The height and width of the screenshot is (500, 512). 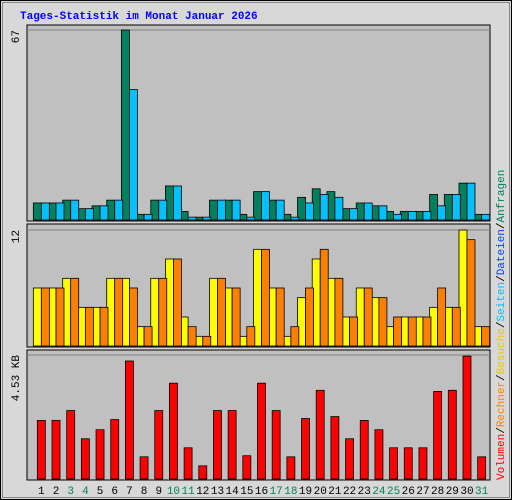 I want to click on x-tick-label: 11, so click(x=189, y=492).